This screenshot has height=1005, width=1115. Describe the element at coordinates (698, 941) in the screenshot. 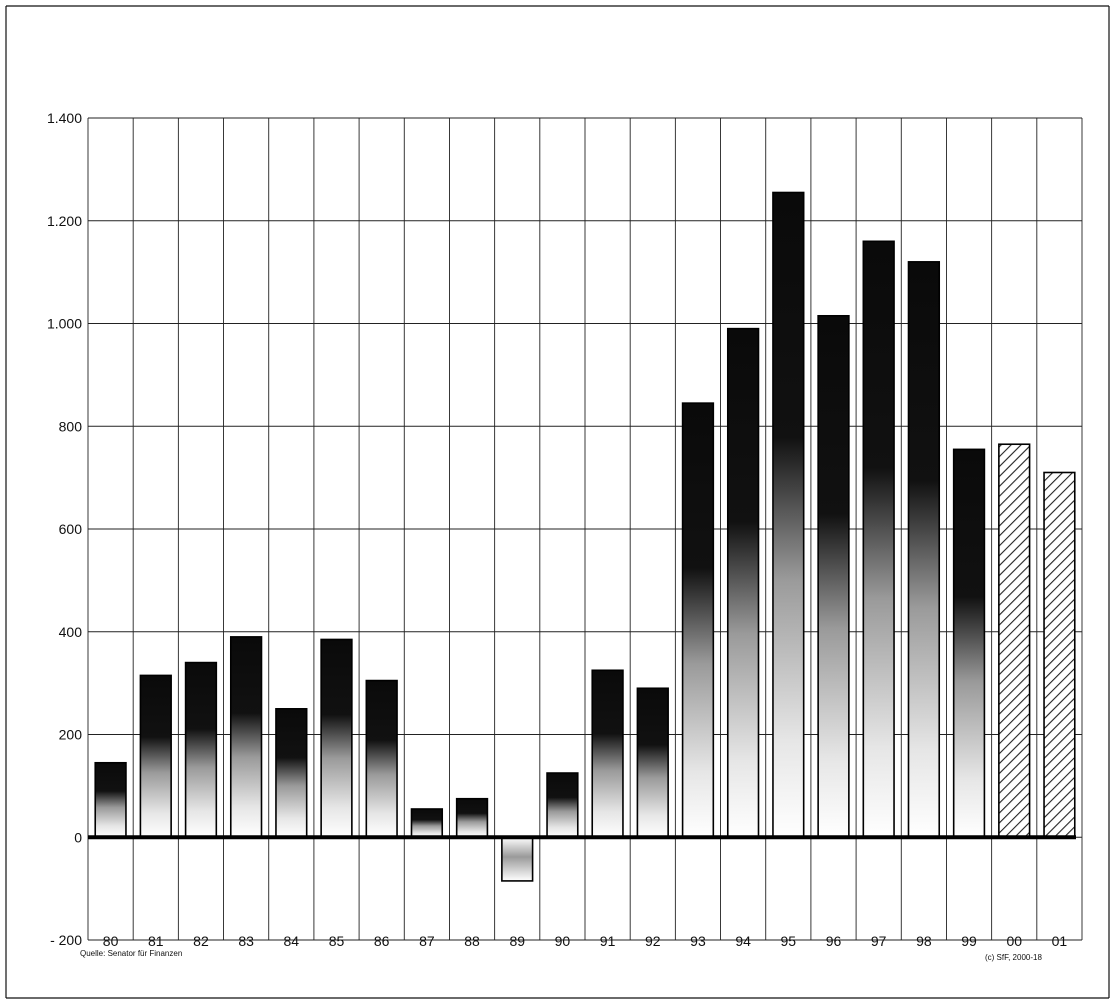

I see `x-tick-label: 93` at that location.